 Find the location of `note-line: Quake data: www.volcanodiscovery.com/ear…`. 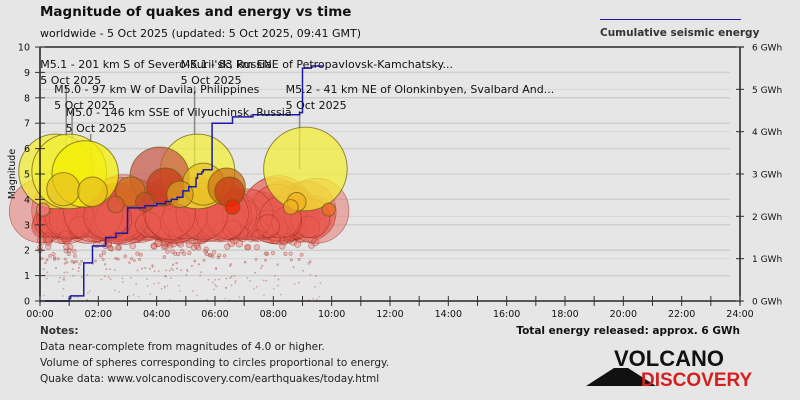

note-line: Quake data: www.volcanodiscovery.com/ear… is located at coordinates (210, 379).